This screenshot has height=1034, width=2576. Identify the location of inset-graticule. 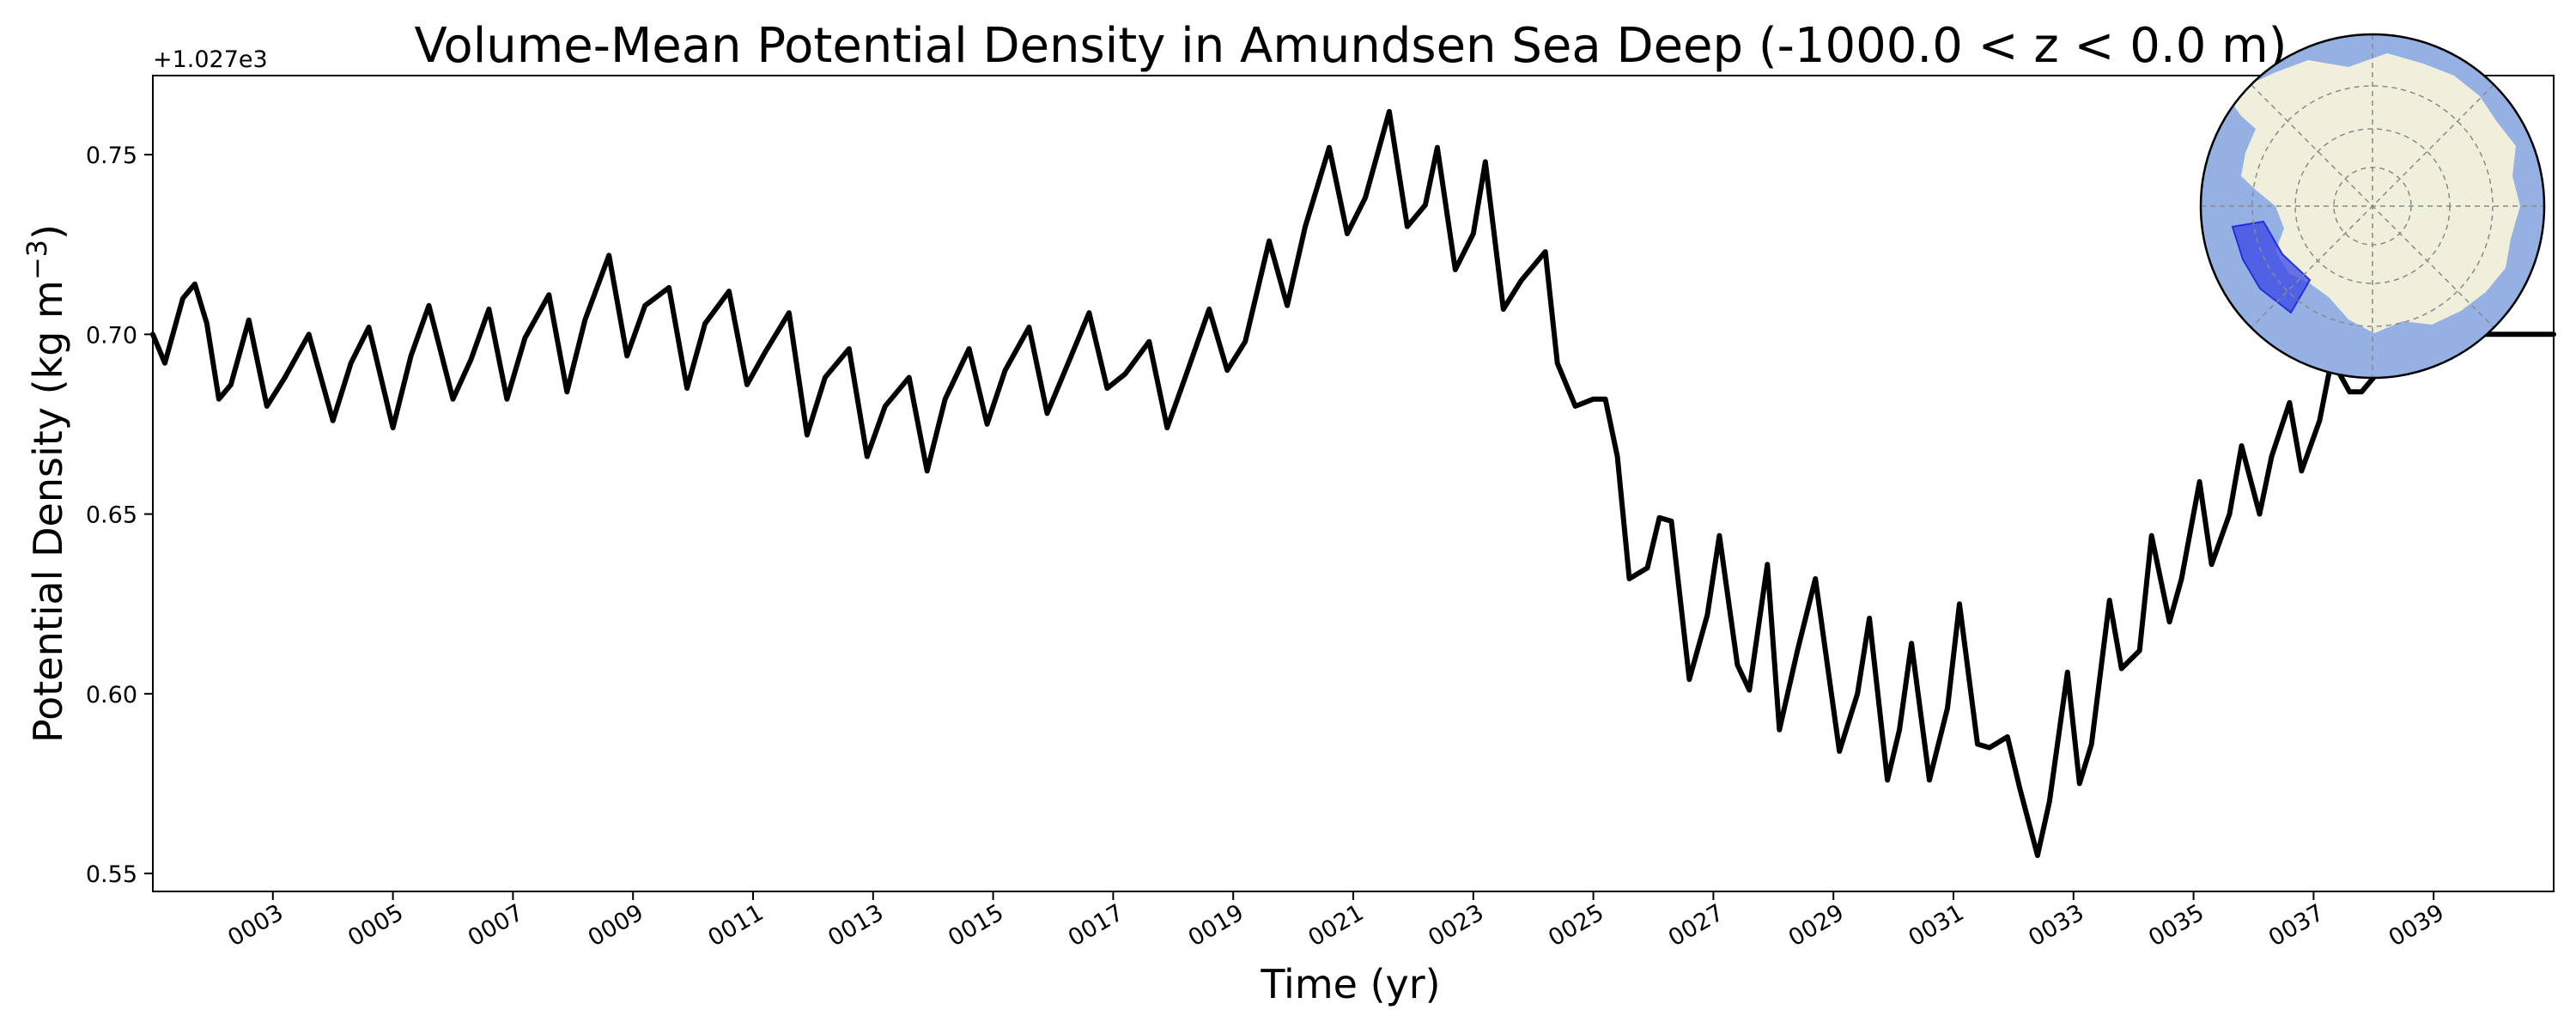
(2372, 206).